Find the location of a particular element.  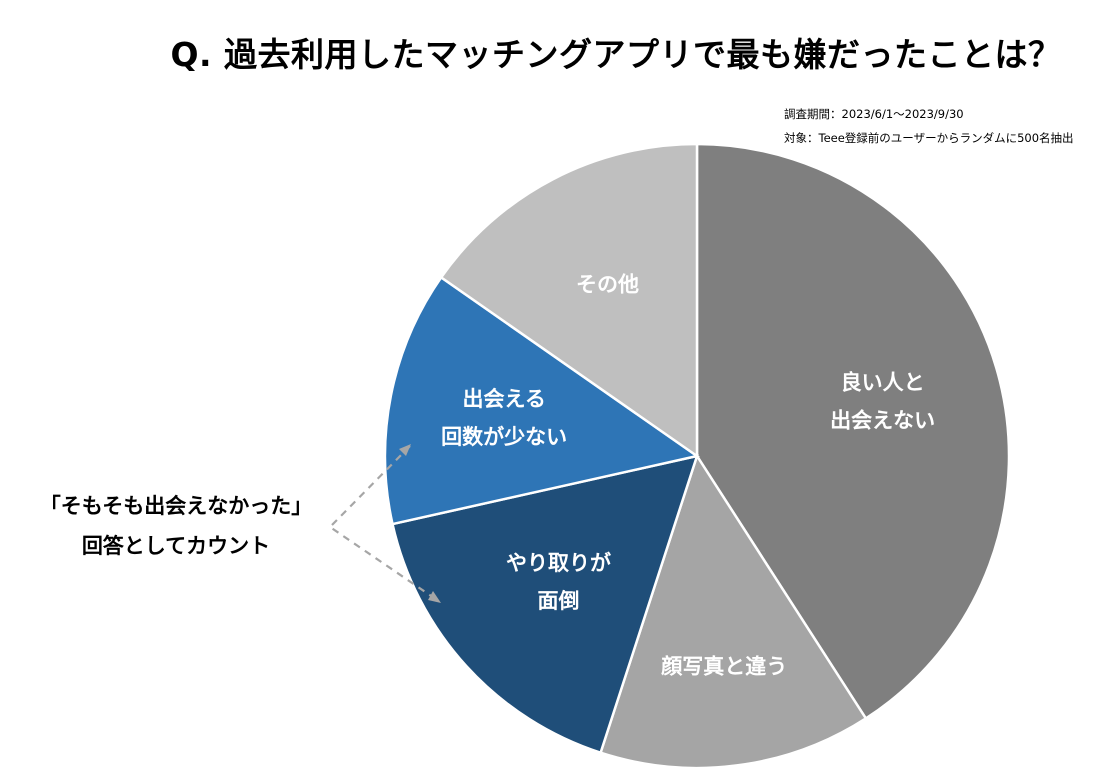

slice-label-line: 面倒 is located at coordinates (559, 601).